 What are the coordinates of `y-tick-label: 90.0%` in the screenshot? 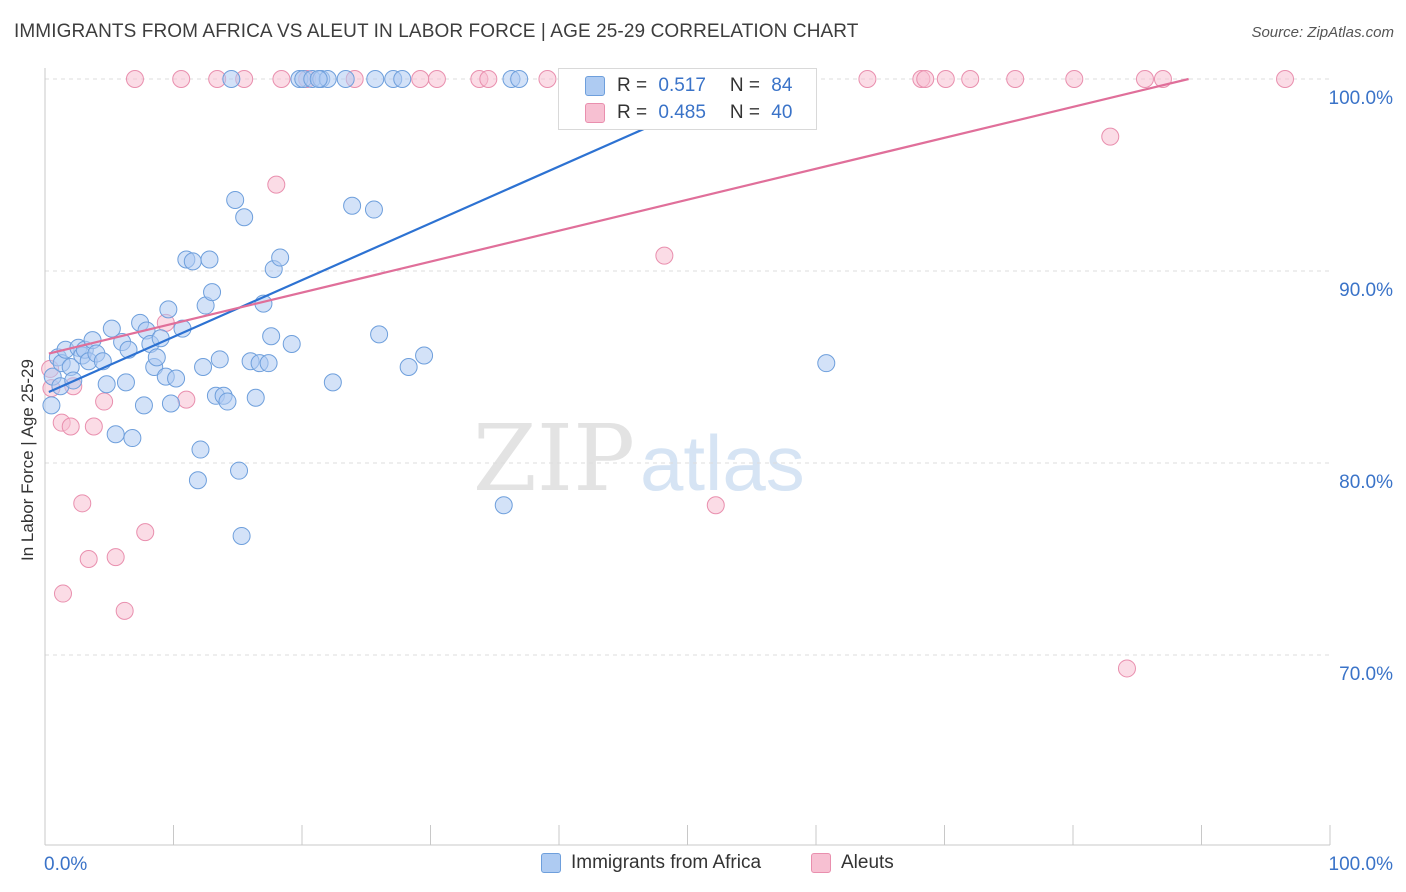 It's located at (1366, 290).